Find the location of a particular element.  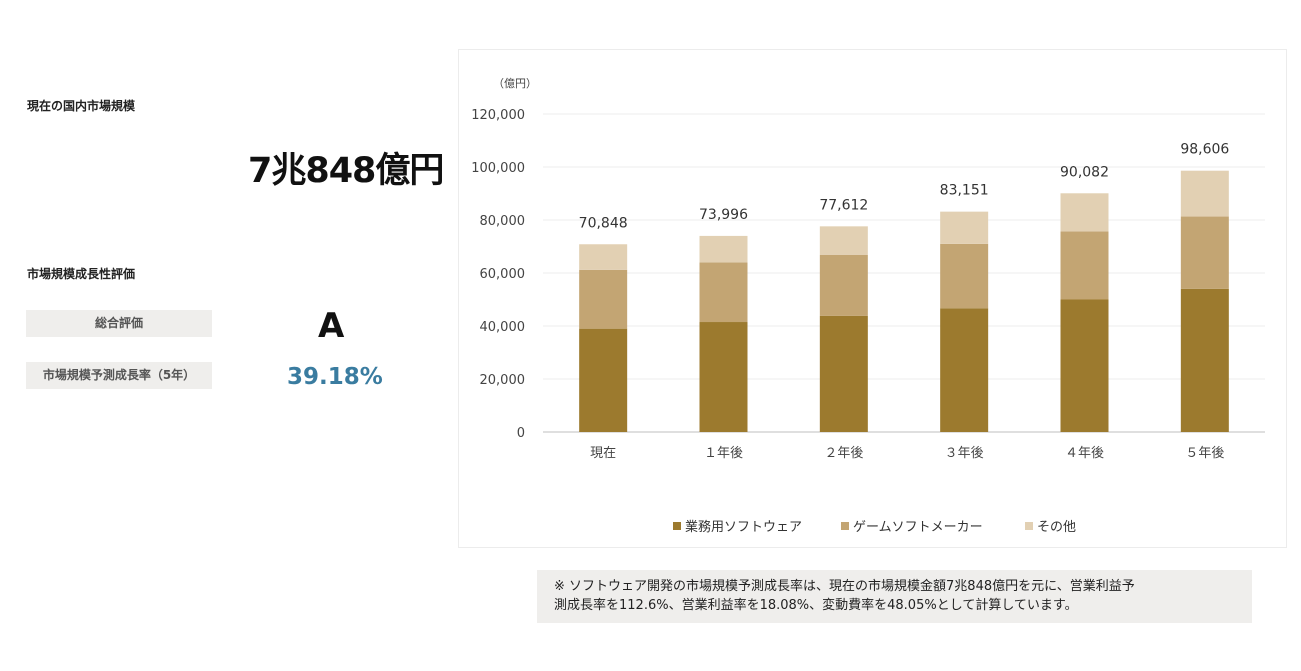

total-data-label: 73,996 is located at coordinates (723, 215).